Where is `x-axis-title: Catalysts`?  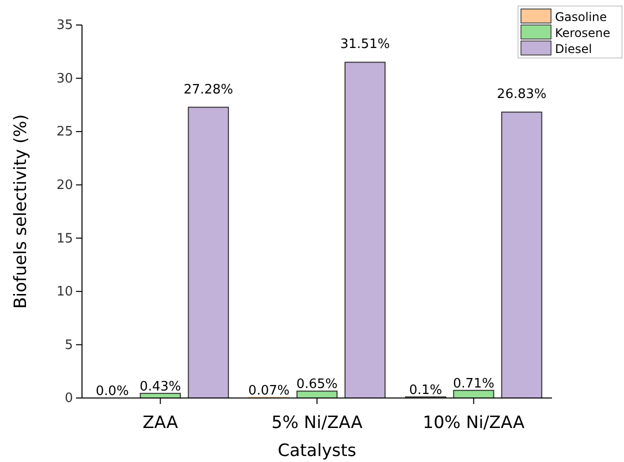
x-axis-title: Catalysts is located at coordinates (317, 451).